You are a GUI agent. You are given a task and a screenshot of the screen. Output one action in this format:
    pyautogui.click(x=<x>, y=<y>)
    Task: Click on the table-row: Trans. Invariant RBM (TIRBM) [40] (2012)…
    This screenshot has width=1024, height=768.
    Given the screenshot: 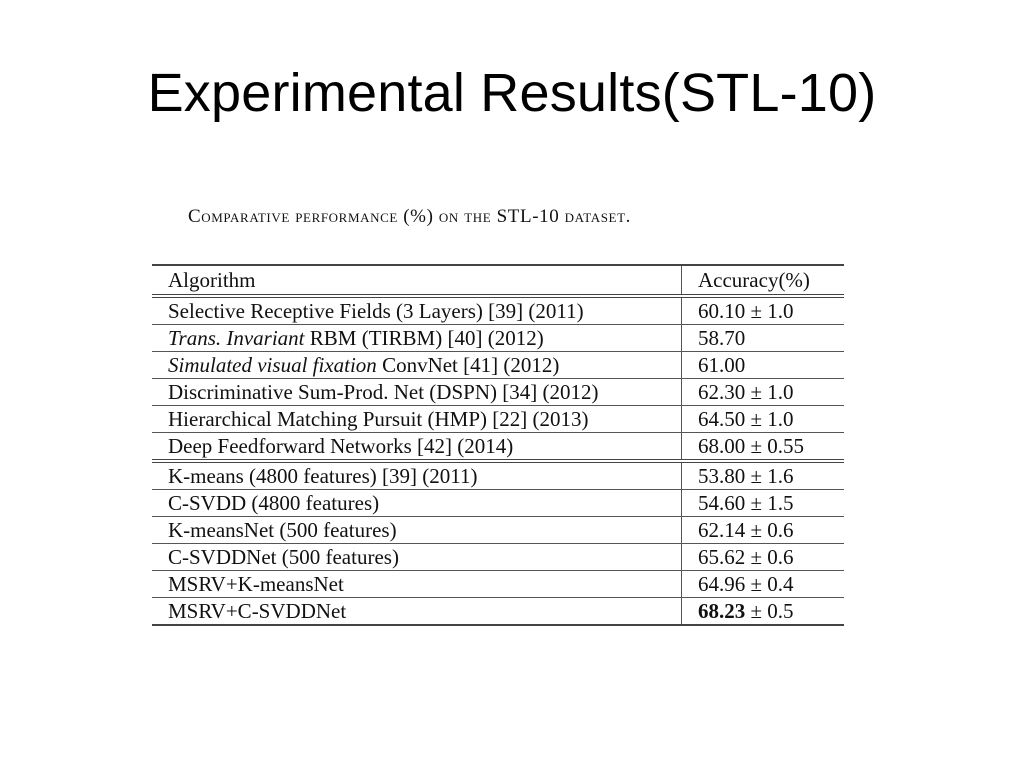 What is the action you would take?
    pyautogui.click(x=498, y=338)
    